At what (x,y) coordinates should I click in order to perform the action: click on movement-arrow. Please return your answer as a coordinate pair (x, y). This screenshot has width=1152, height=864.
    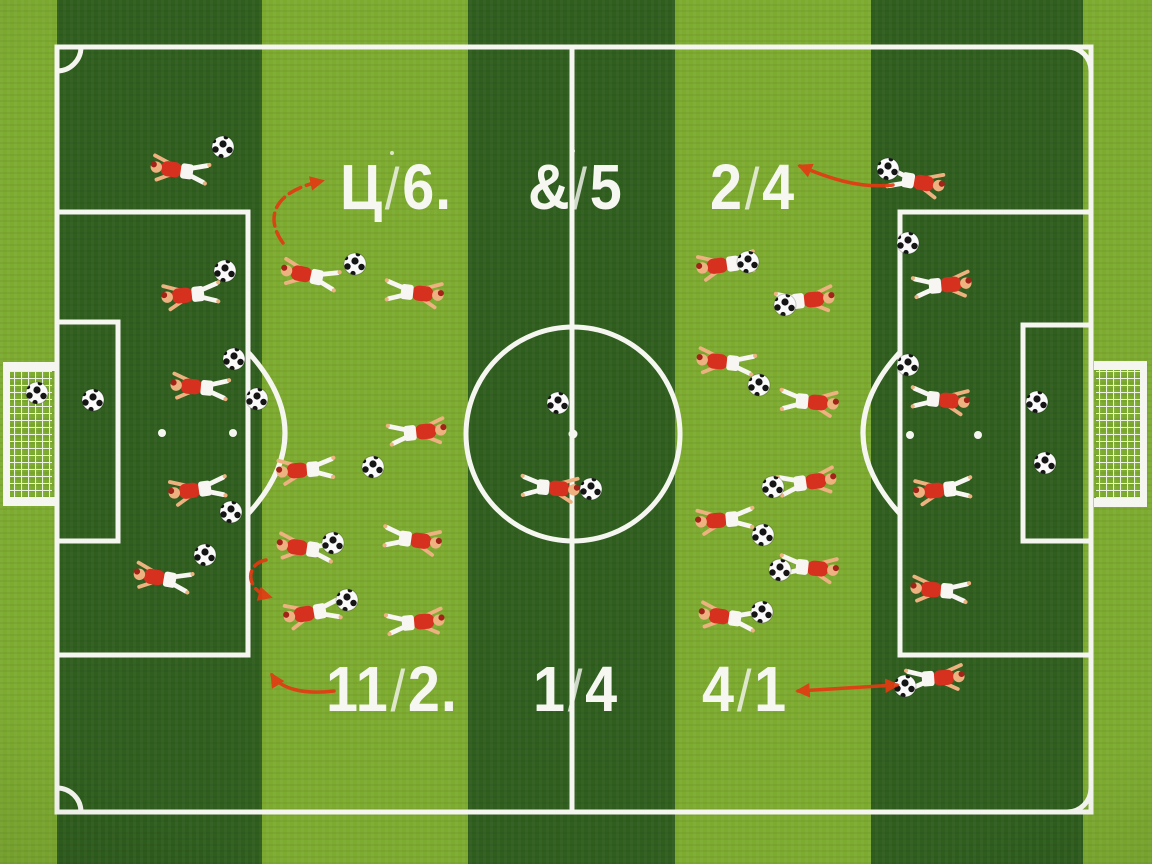
    Looking at the image, I should click on (847, 688).